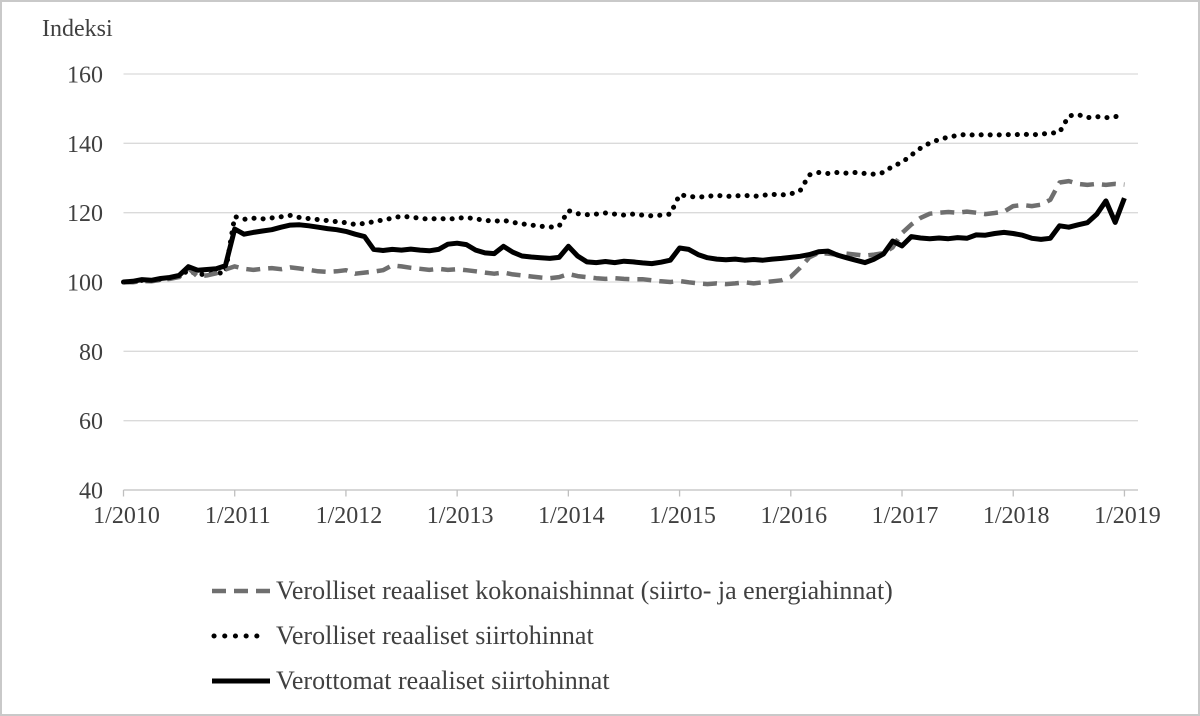 The image size is (1200, 716). What do you see at coordinates (85, 145) in the screenshot?
I see `y-tick-label: 140` at bounding box center [85, 145].